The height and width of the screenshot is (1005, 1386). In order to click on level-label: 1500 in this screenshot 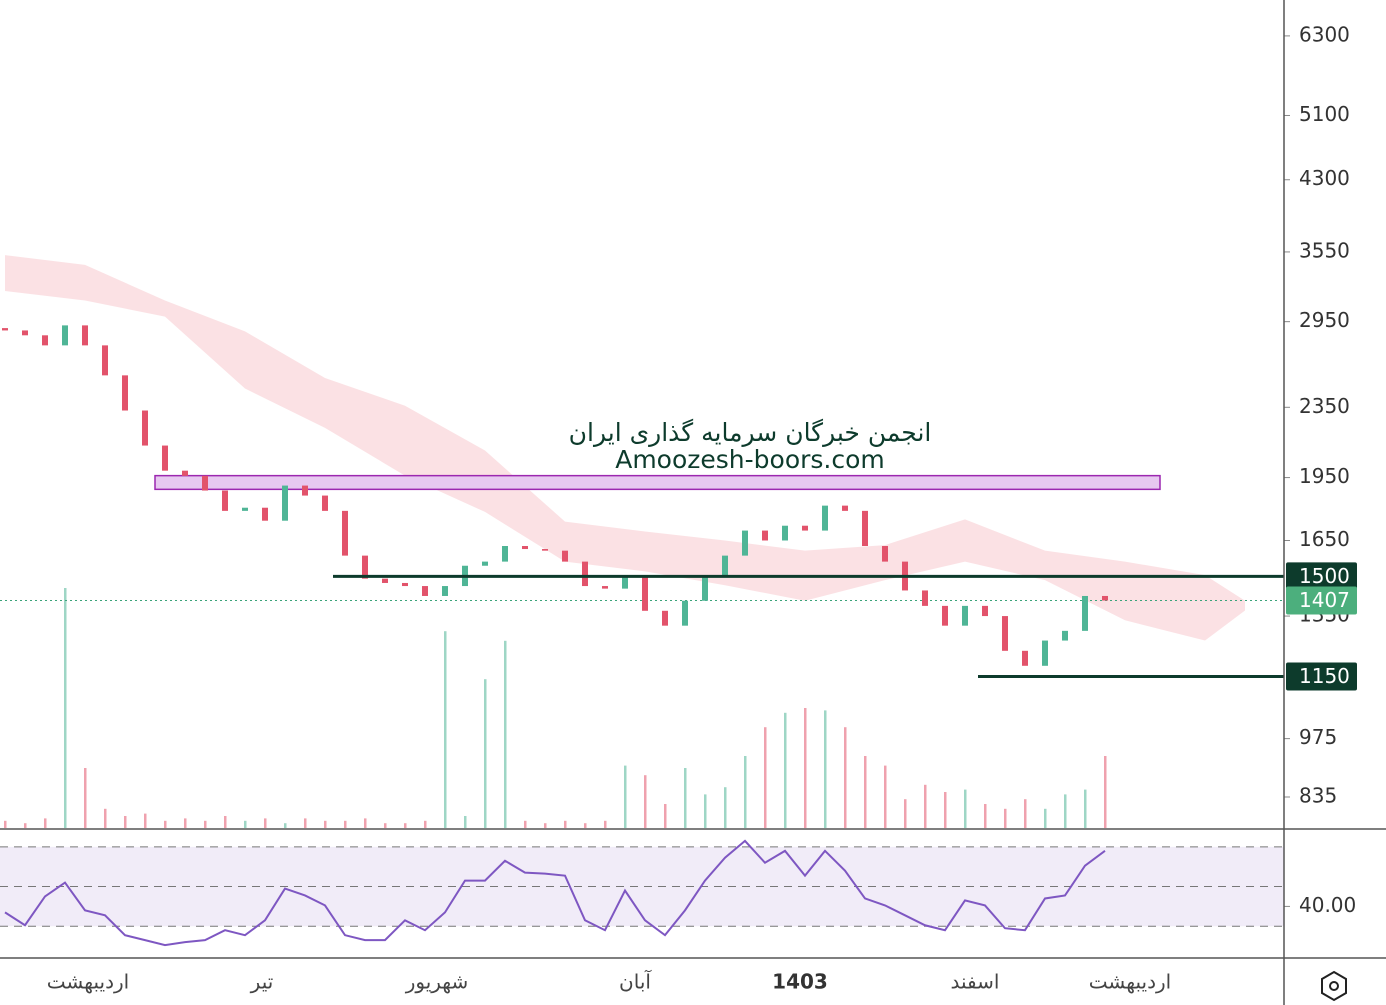, I will do `click(1324, 576)`.